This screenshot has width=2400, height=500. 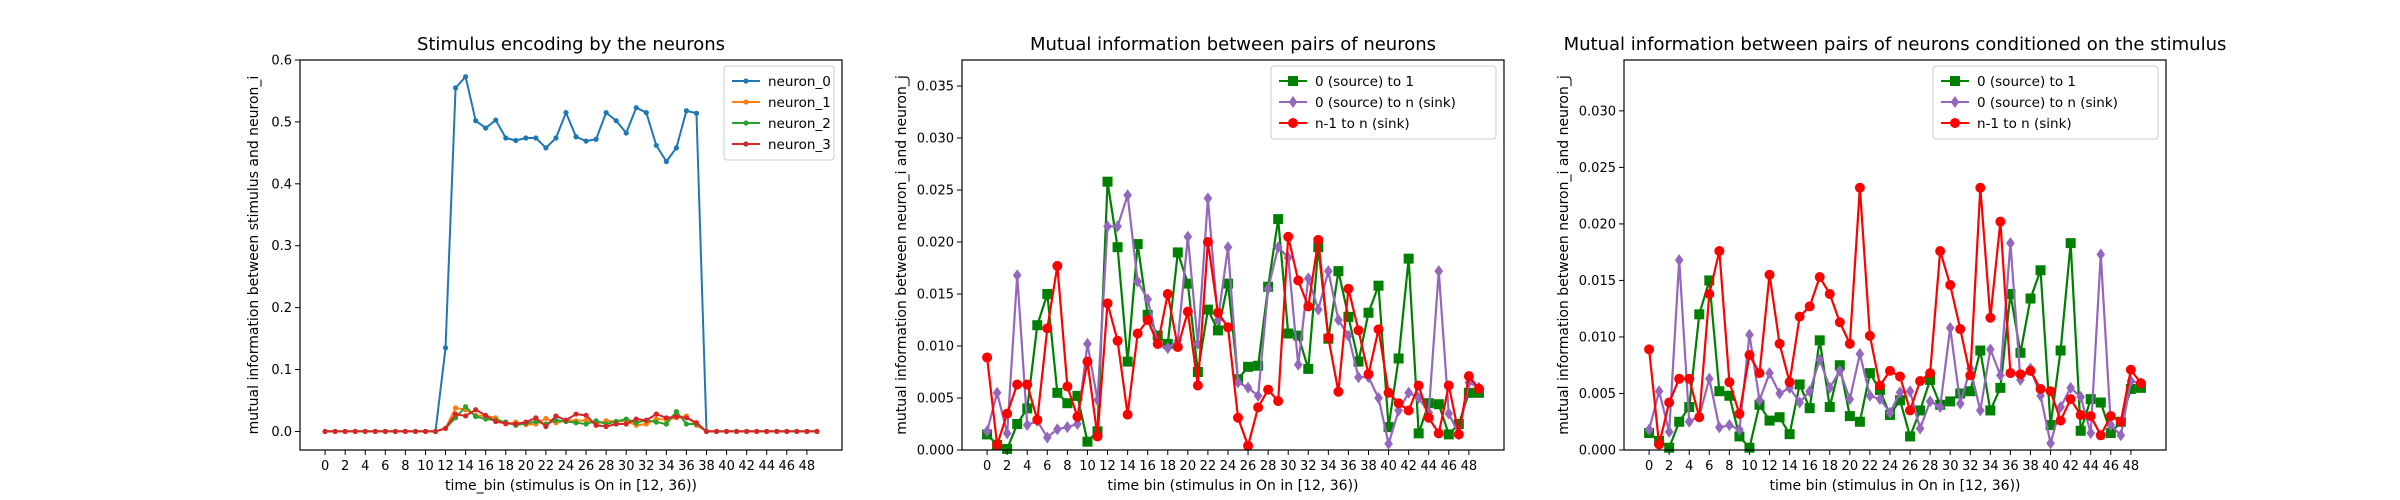 I want to click on x-tick-label: 42, so click(x=1408, y=466).